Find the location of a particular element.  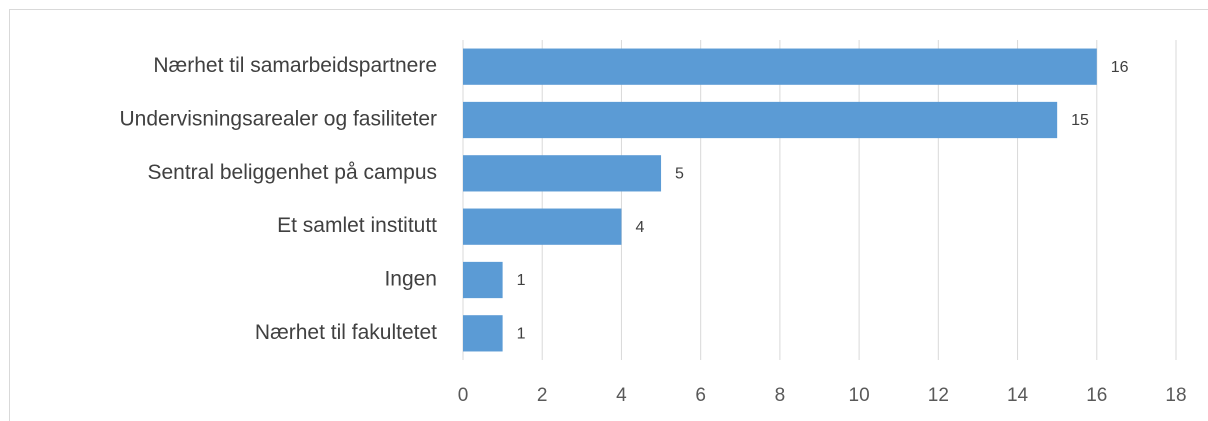

data-label: 4 is located at coordinates (639, 227).